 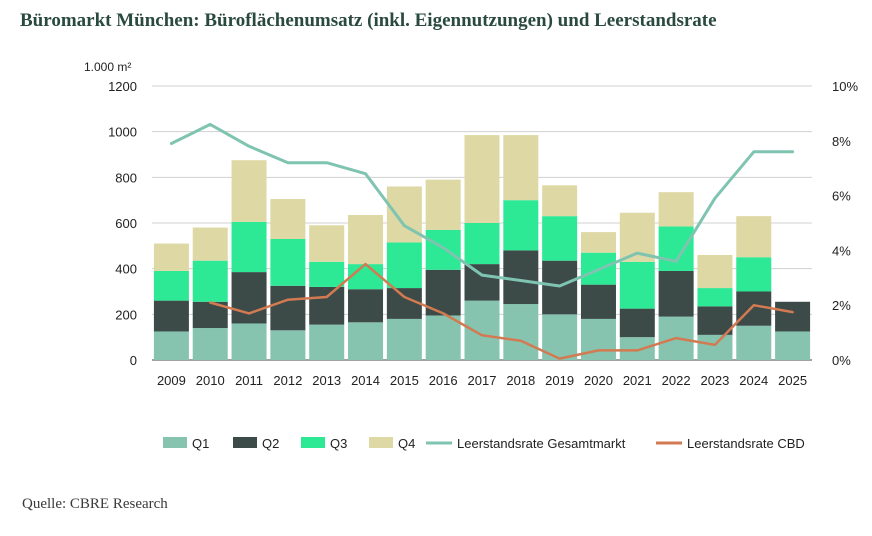 I want to click on y2-tick-label: 2%, so click(x=841, y=305).